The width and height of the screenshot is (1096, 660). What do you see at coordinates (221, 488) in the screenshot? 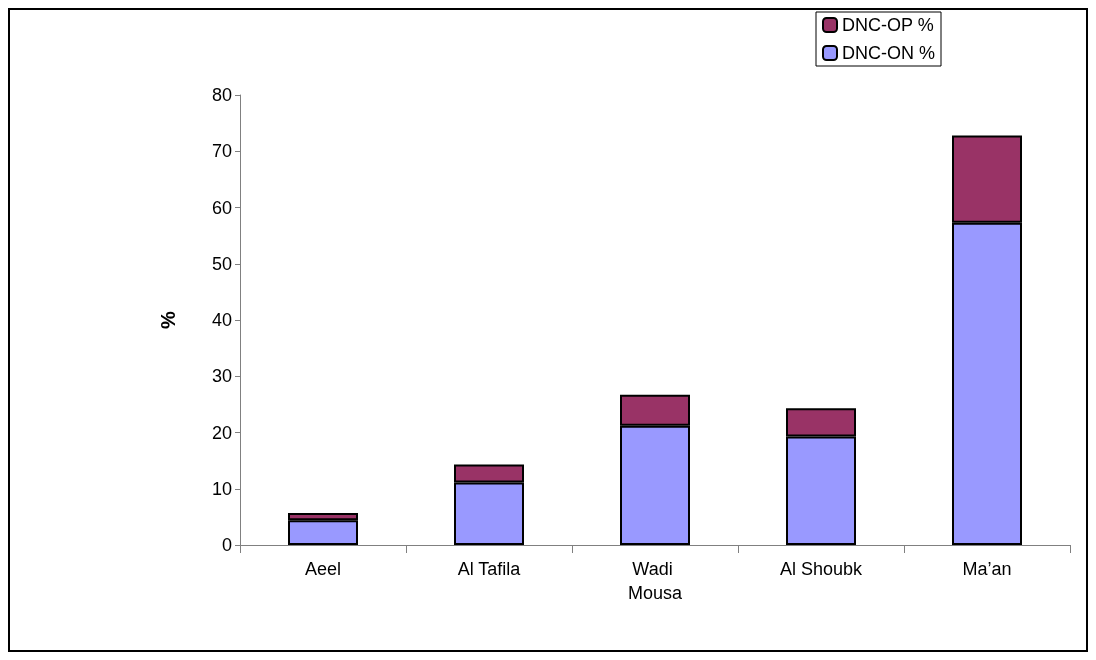
I see `y-tick-label: 10` at bounding box center [221, 488].